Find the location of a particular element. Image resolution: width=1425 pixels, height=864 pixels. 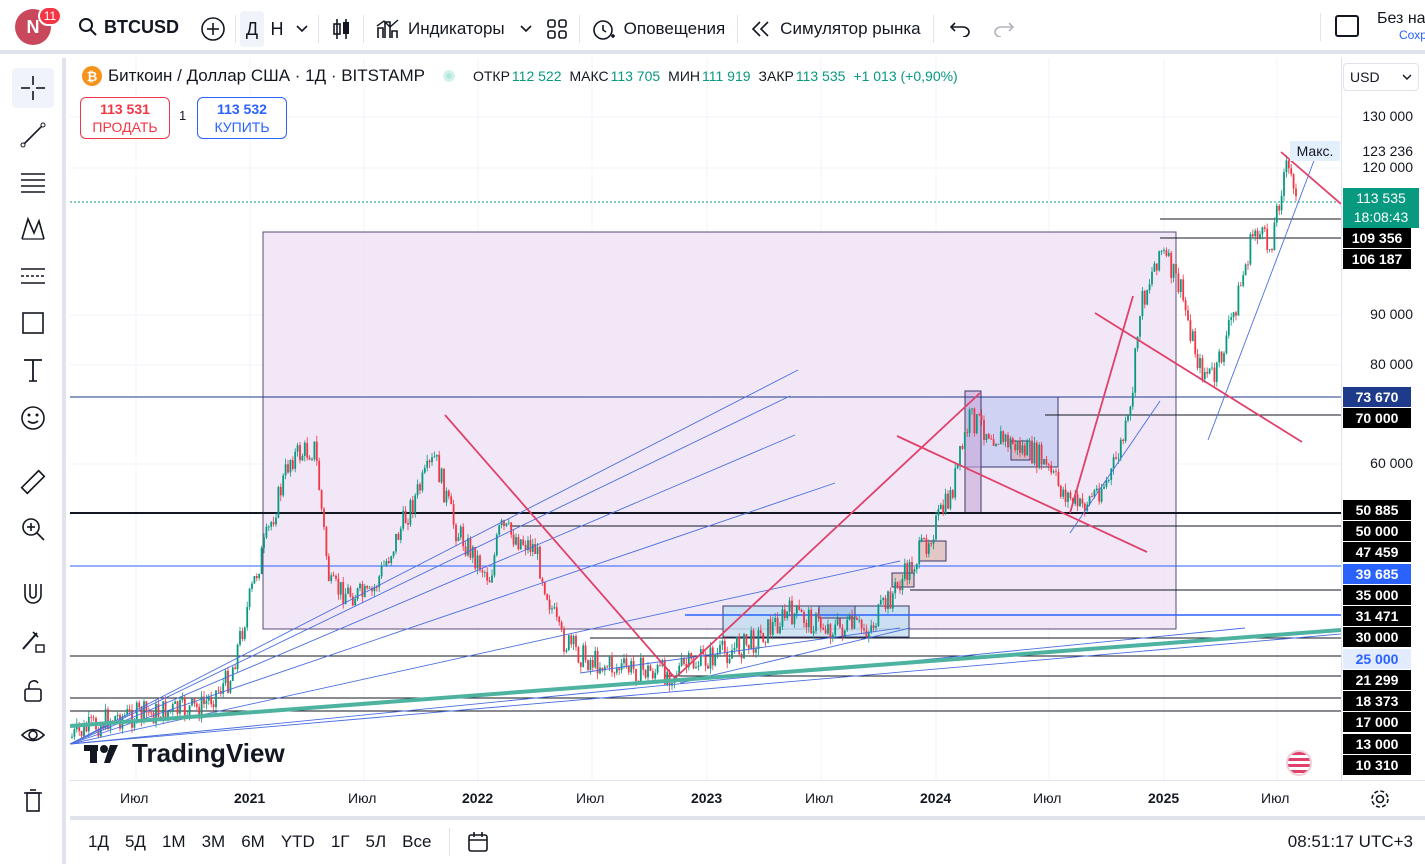

trendline-tool is located at coordinates (33, 135).